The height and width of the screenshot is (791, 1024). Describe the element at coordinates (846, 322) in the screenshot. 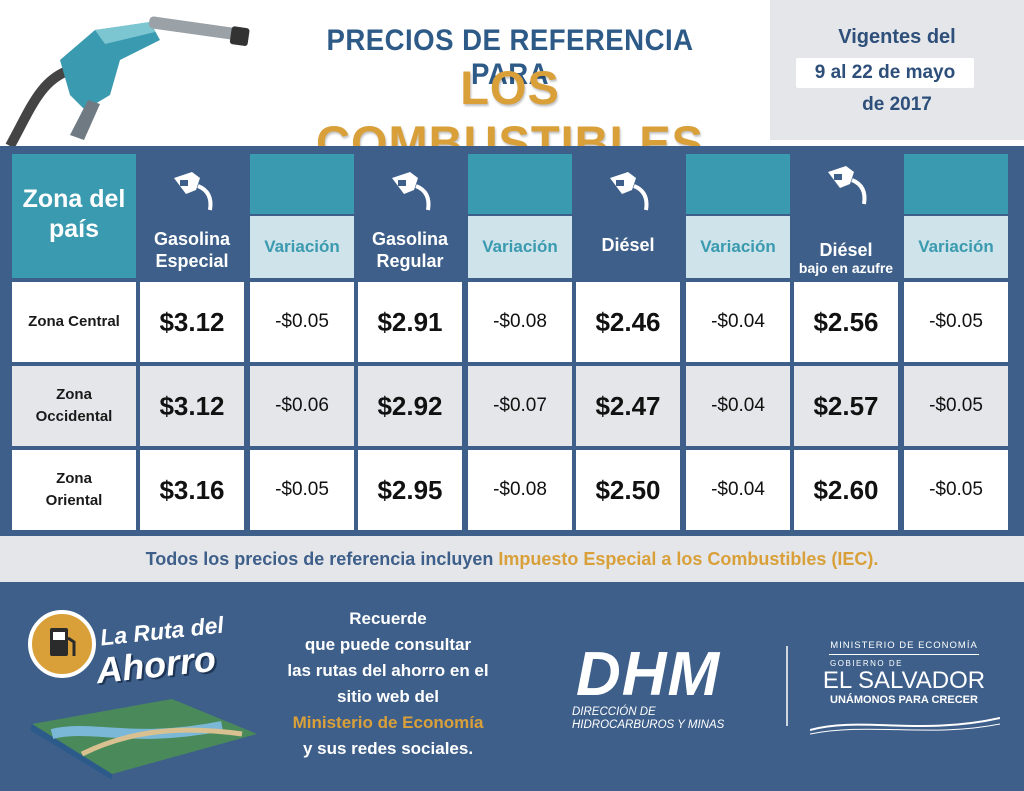

I see `price-cell: $2.56` at that location.